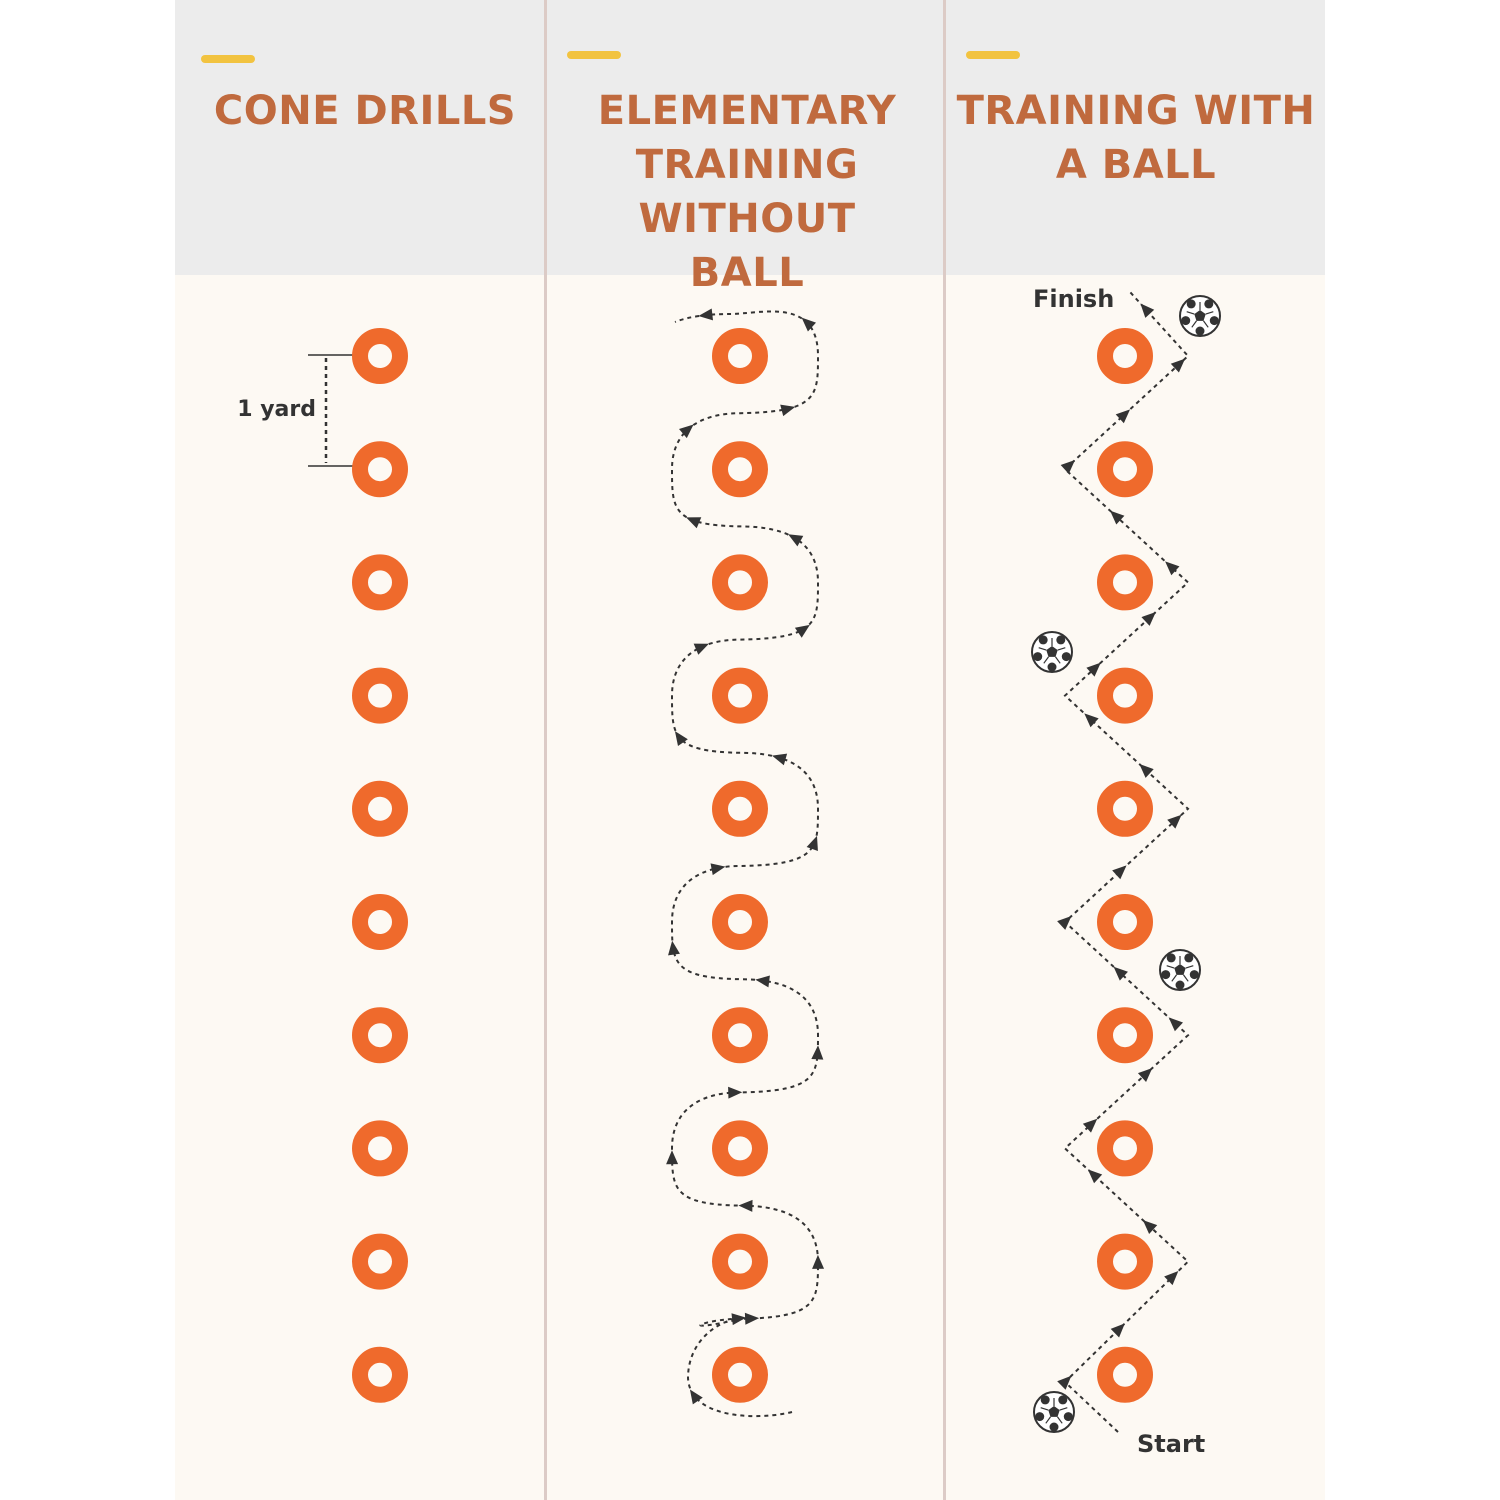  I want to click on title-training-with-ball: TRAINING WITH A BALL, so click(1136, 138).